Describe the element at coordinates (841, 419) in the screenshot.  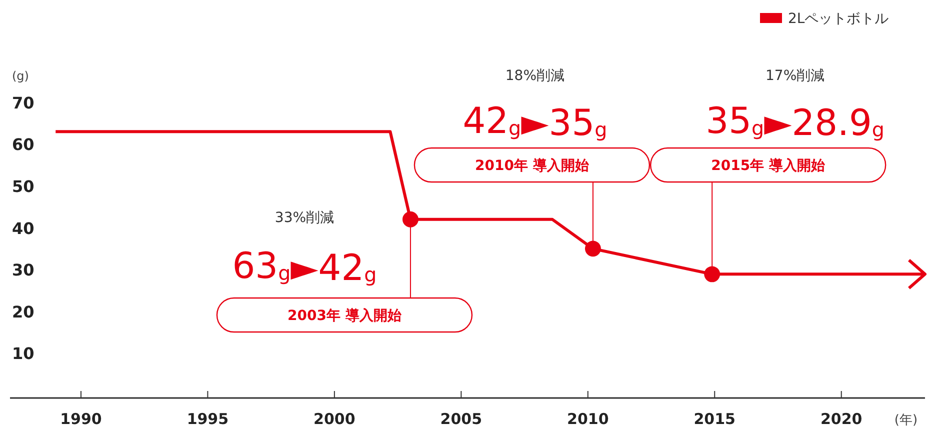
I see `x-tick-label: 2020` at that location.